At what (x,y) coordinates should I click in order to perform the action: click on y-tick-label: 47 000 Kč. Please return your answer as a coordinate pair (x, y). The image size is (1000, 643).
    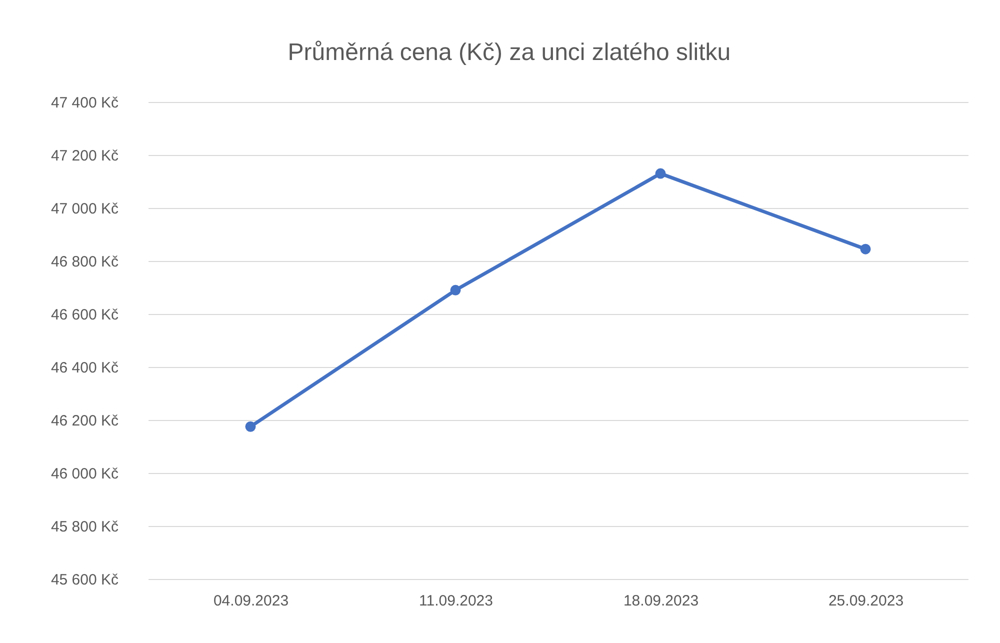
    Looking at the image, I should click on (84, 209).